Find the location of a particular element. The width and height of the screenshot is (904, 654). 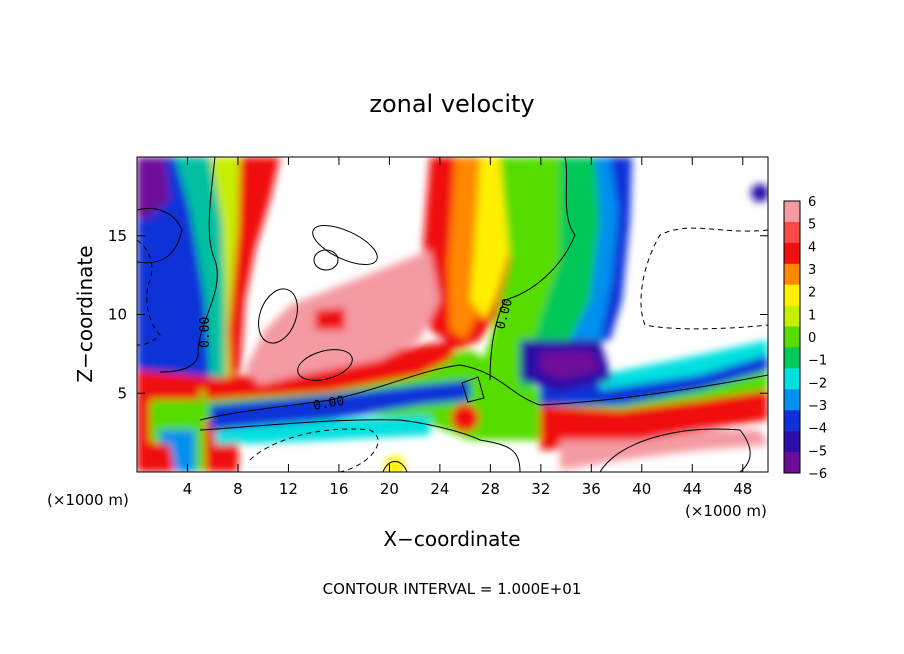

zero-contour-lower-band is located at coordinates (483, 392).